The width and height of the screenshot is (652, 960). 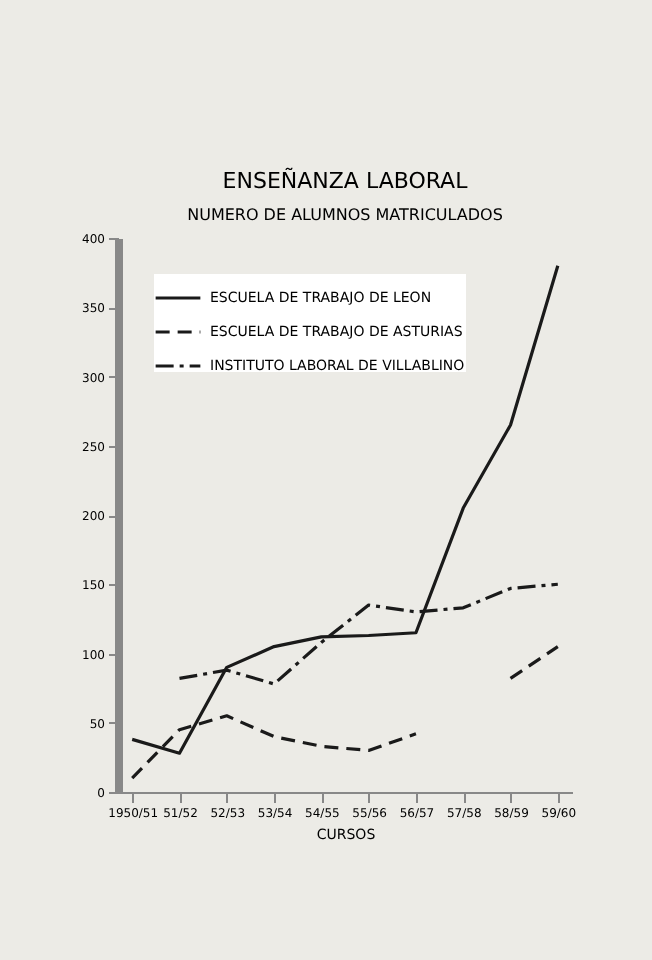 I want to click on chart-subtitle: NUMERO DE ALUMNOS MATRICULADOS, so click(x=345, y=215).